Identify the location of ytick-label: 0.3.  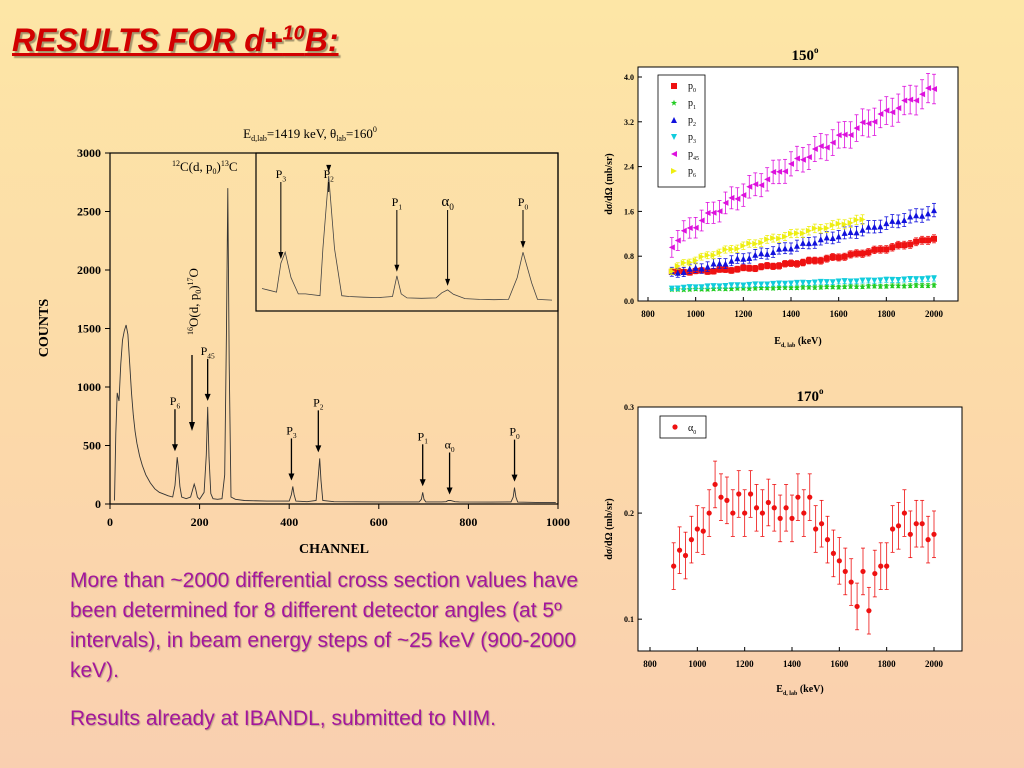
(629, 407).